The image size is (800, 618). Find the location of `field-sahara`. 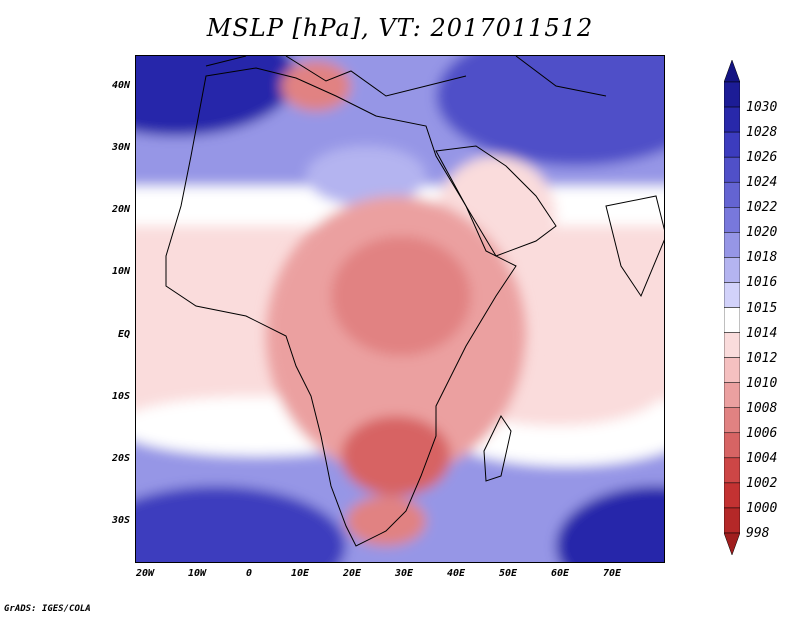

field-sahara is located at coordinates (366, 176).